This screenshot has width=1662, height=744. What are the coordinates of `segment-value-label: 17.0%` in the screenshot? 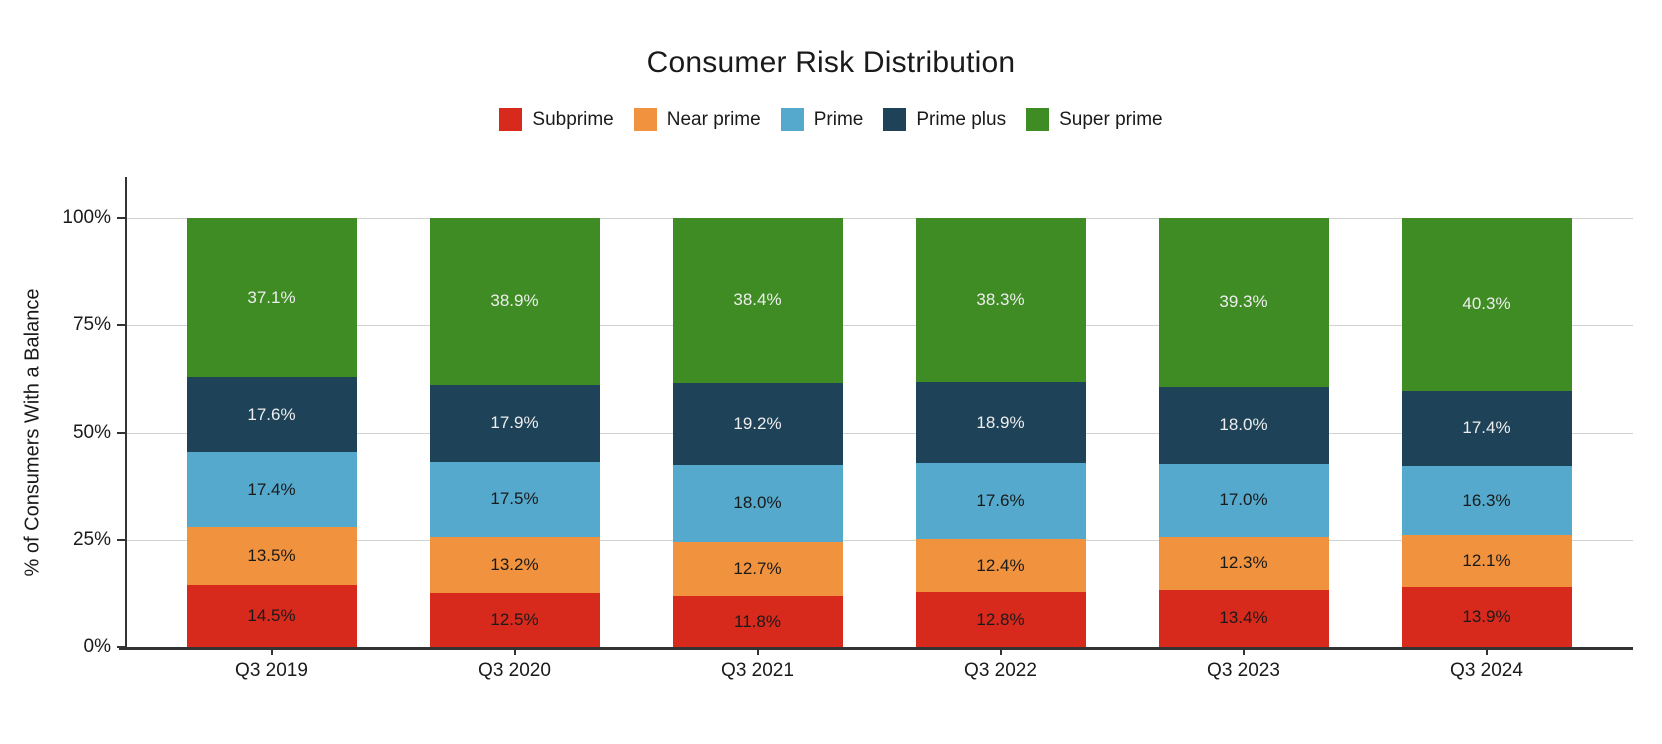 It's located at (1243, 500).